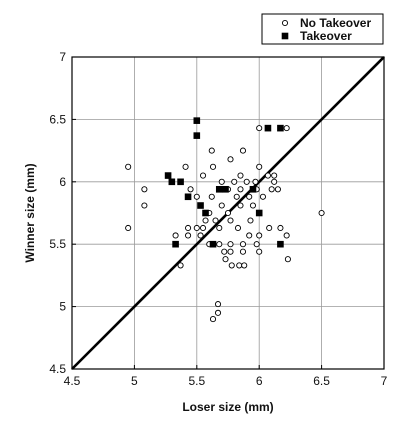  What do you see at coordinates (134, 381) in the screenshot?
I see `x-tick-label-1: 5` at bounding box center [134, 381].